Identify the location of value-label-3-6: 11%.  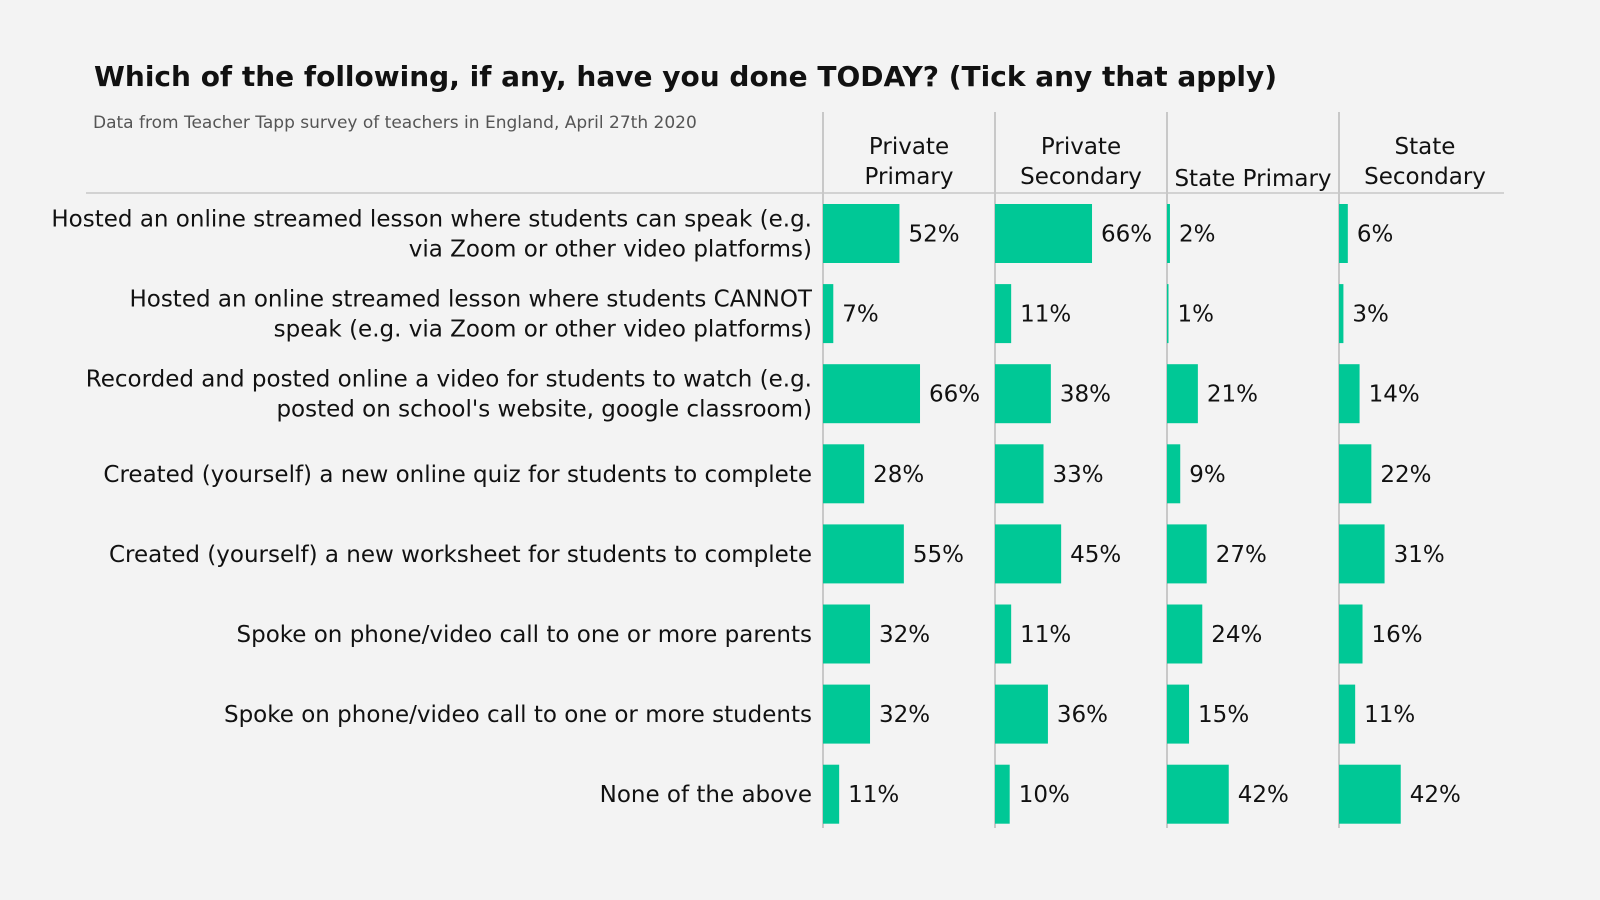
(1389, 715).